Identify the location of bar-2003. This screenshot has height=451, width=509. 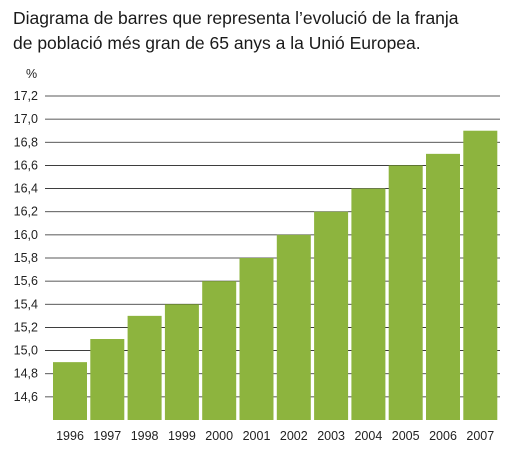
(331, 315).